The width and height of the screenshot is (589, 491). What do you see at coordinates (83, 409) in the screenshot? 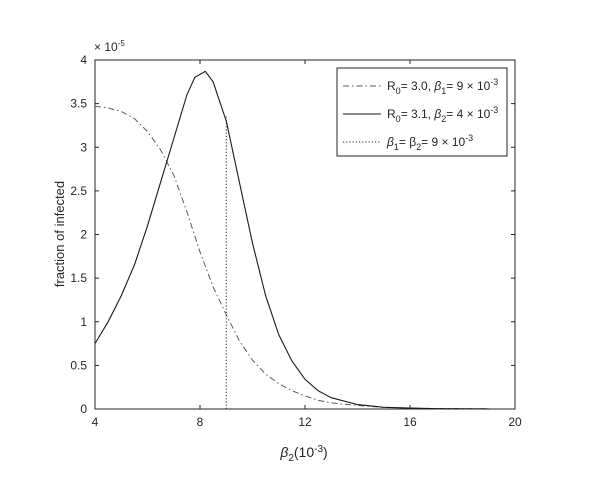
I see `y-tick-label: 0` at bounding box center [83, 409].